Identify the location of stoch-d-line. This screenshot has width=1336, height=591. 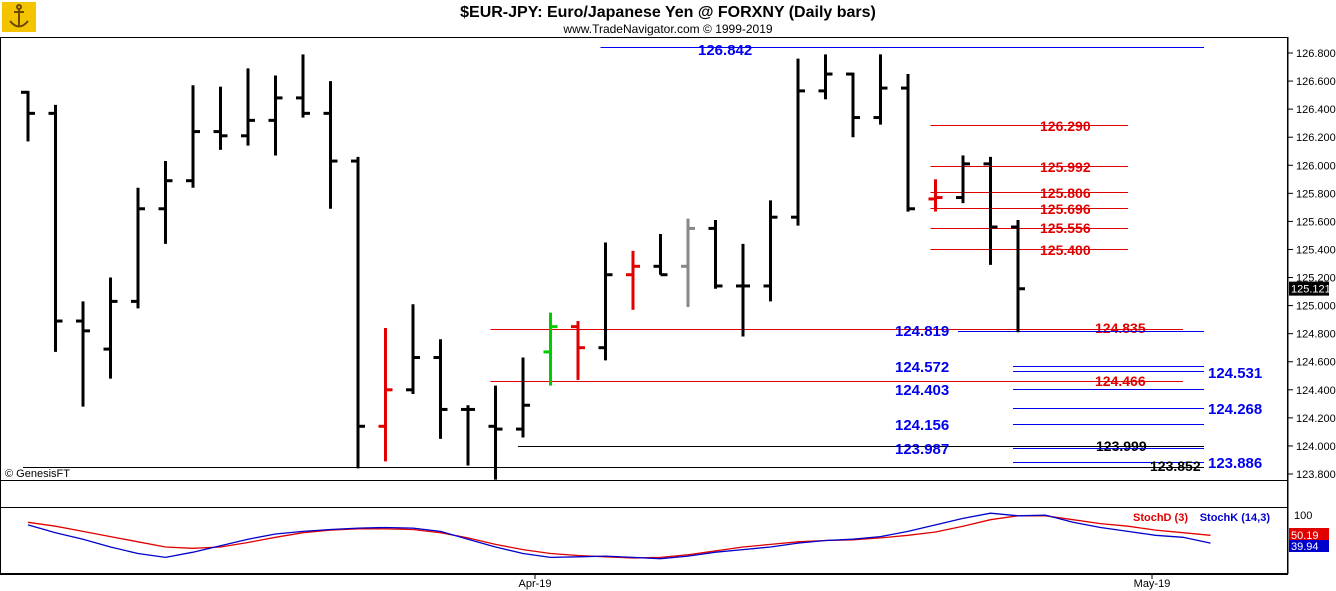
(619, 537).